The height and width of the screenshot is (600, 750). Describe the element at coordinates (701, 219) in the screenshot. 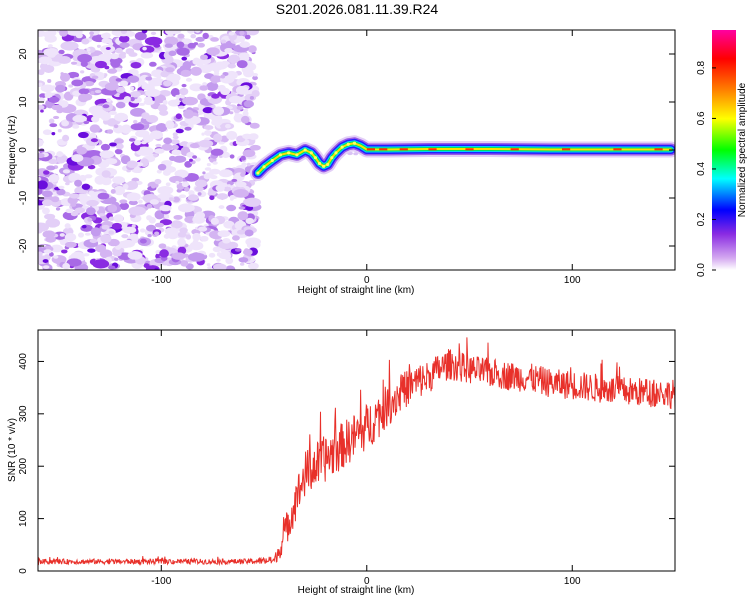

I see `colorbar-tick-label: 0.2` at that location.